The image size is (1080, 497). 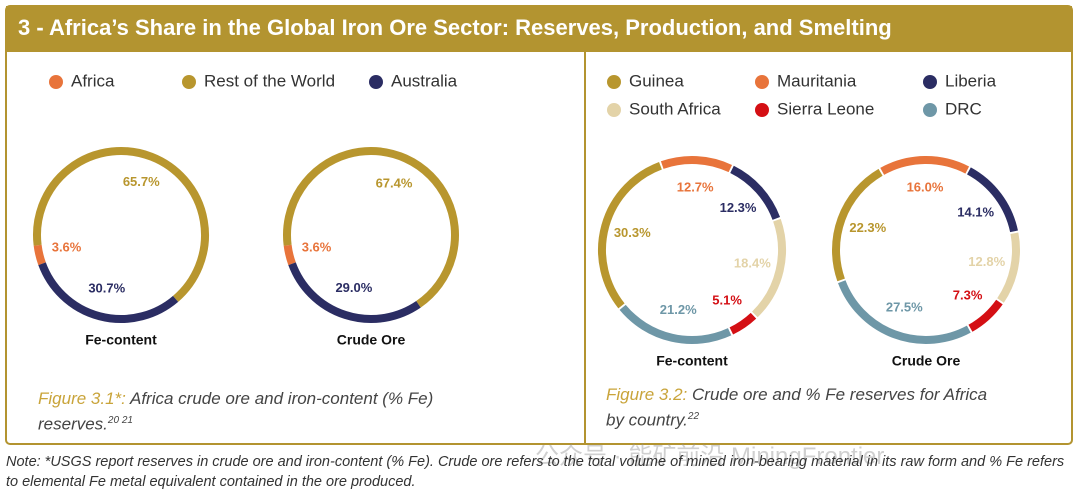 What do you see at coordinates (727, 300) in the screenshot?
I see `data-label: 5.1%` at bounding box center [727, 300].